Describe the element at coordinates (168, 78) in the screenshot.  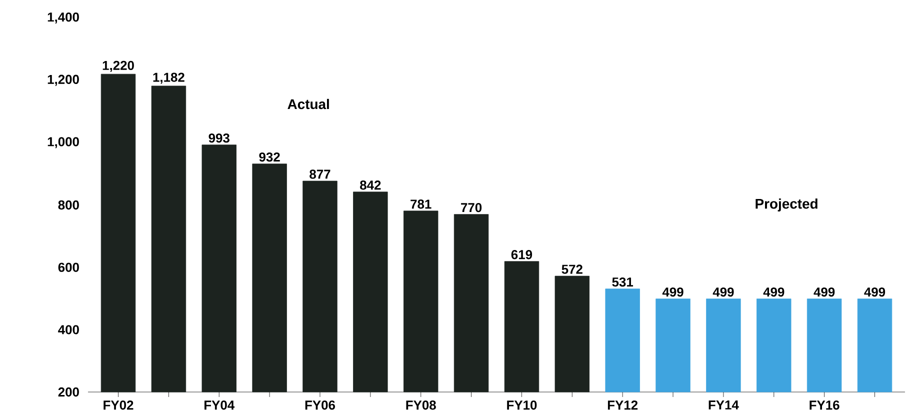
I see `data-label: 1,182` at that location.